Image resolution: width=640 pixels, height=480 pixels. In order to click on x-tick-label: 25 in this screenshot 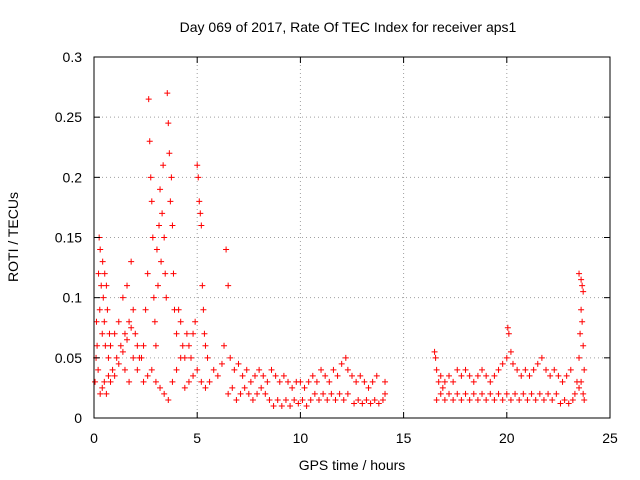, I will do `click(610, 438)`.